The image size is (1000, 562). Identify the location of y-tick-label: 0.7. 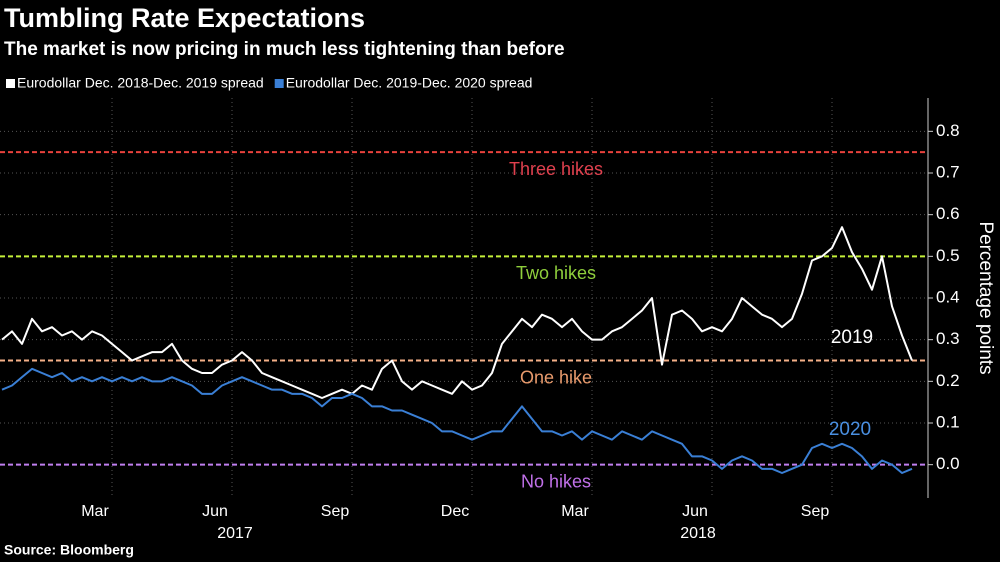
(948, 171).